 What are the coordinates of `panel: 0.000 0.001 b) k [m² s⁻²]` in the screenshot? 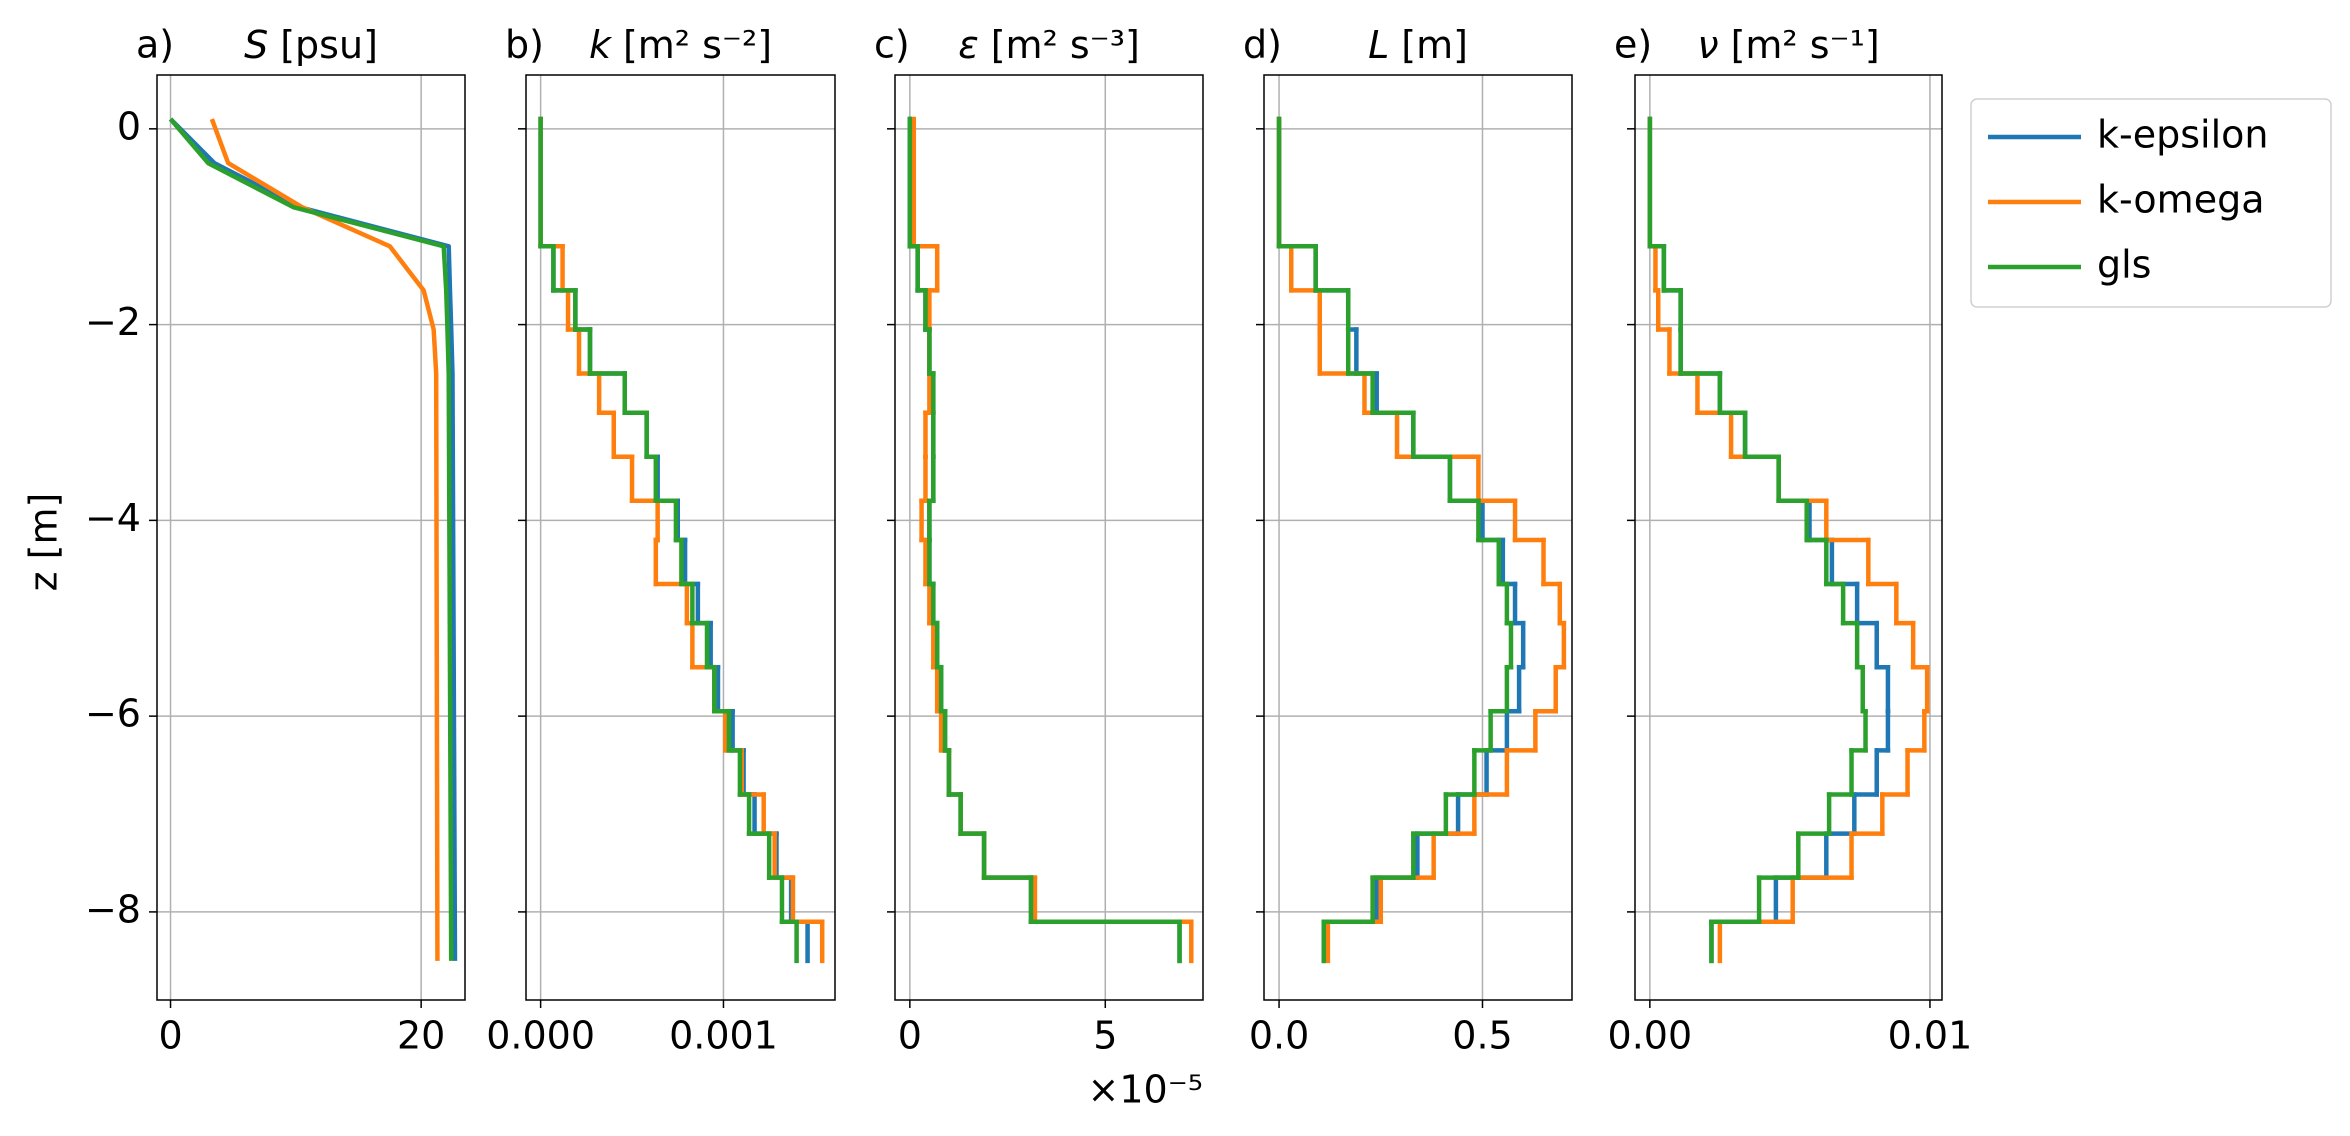 It's located at (661, 540).